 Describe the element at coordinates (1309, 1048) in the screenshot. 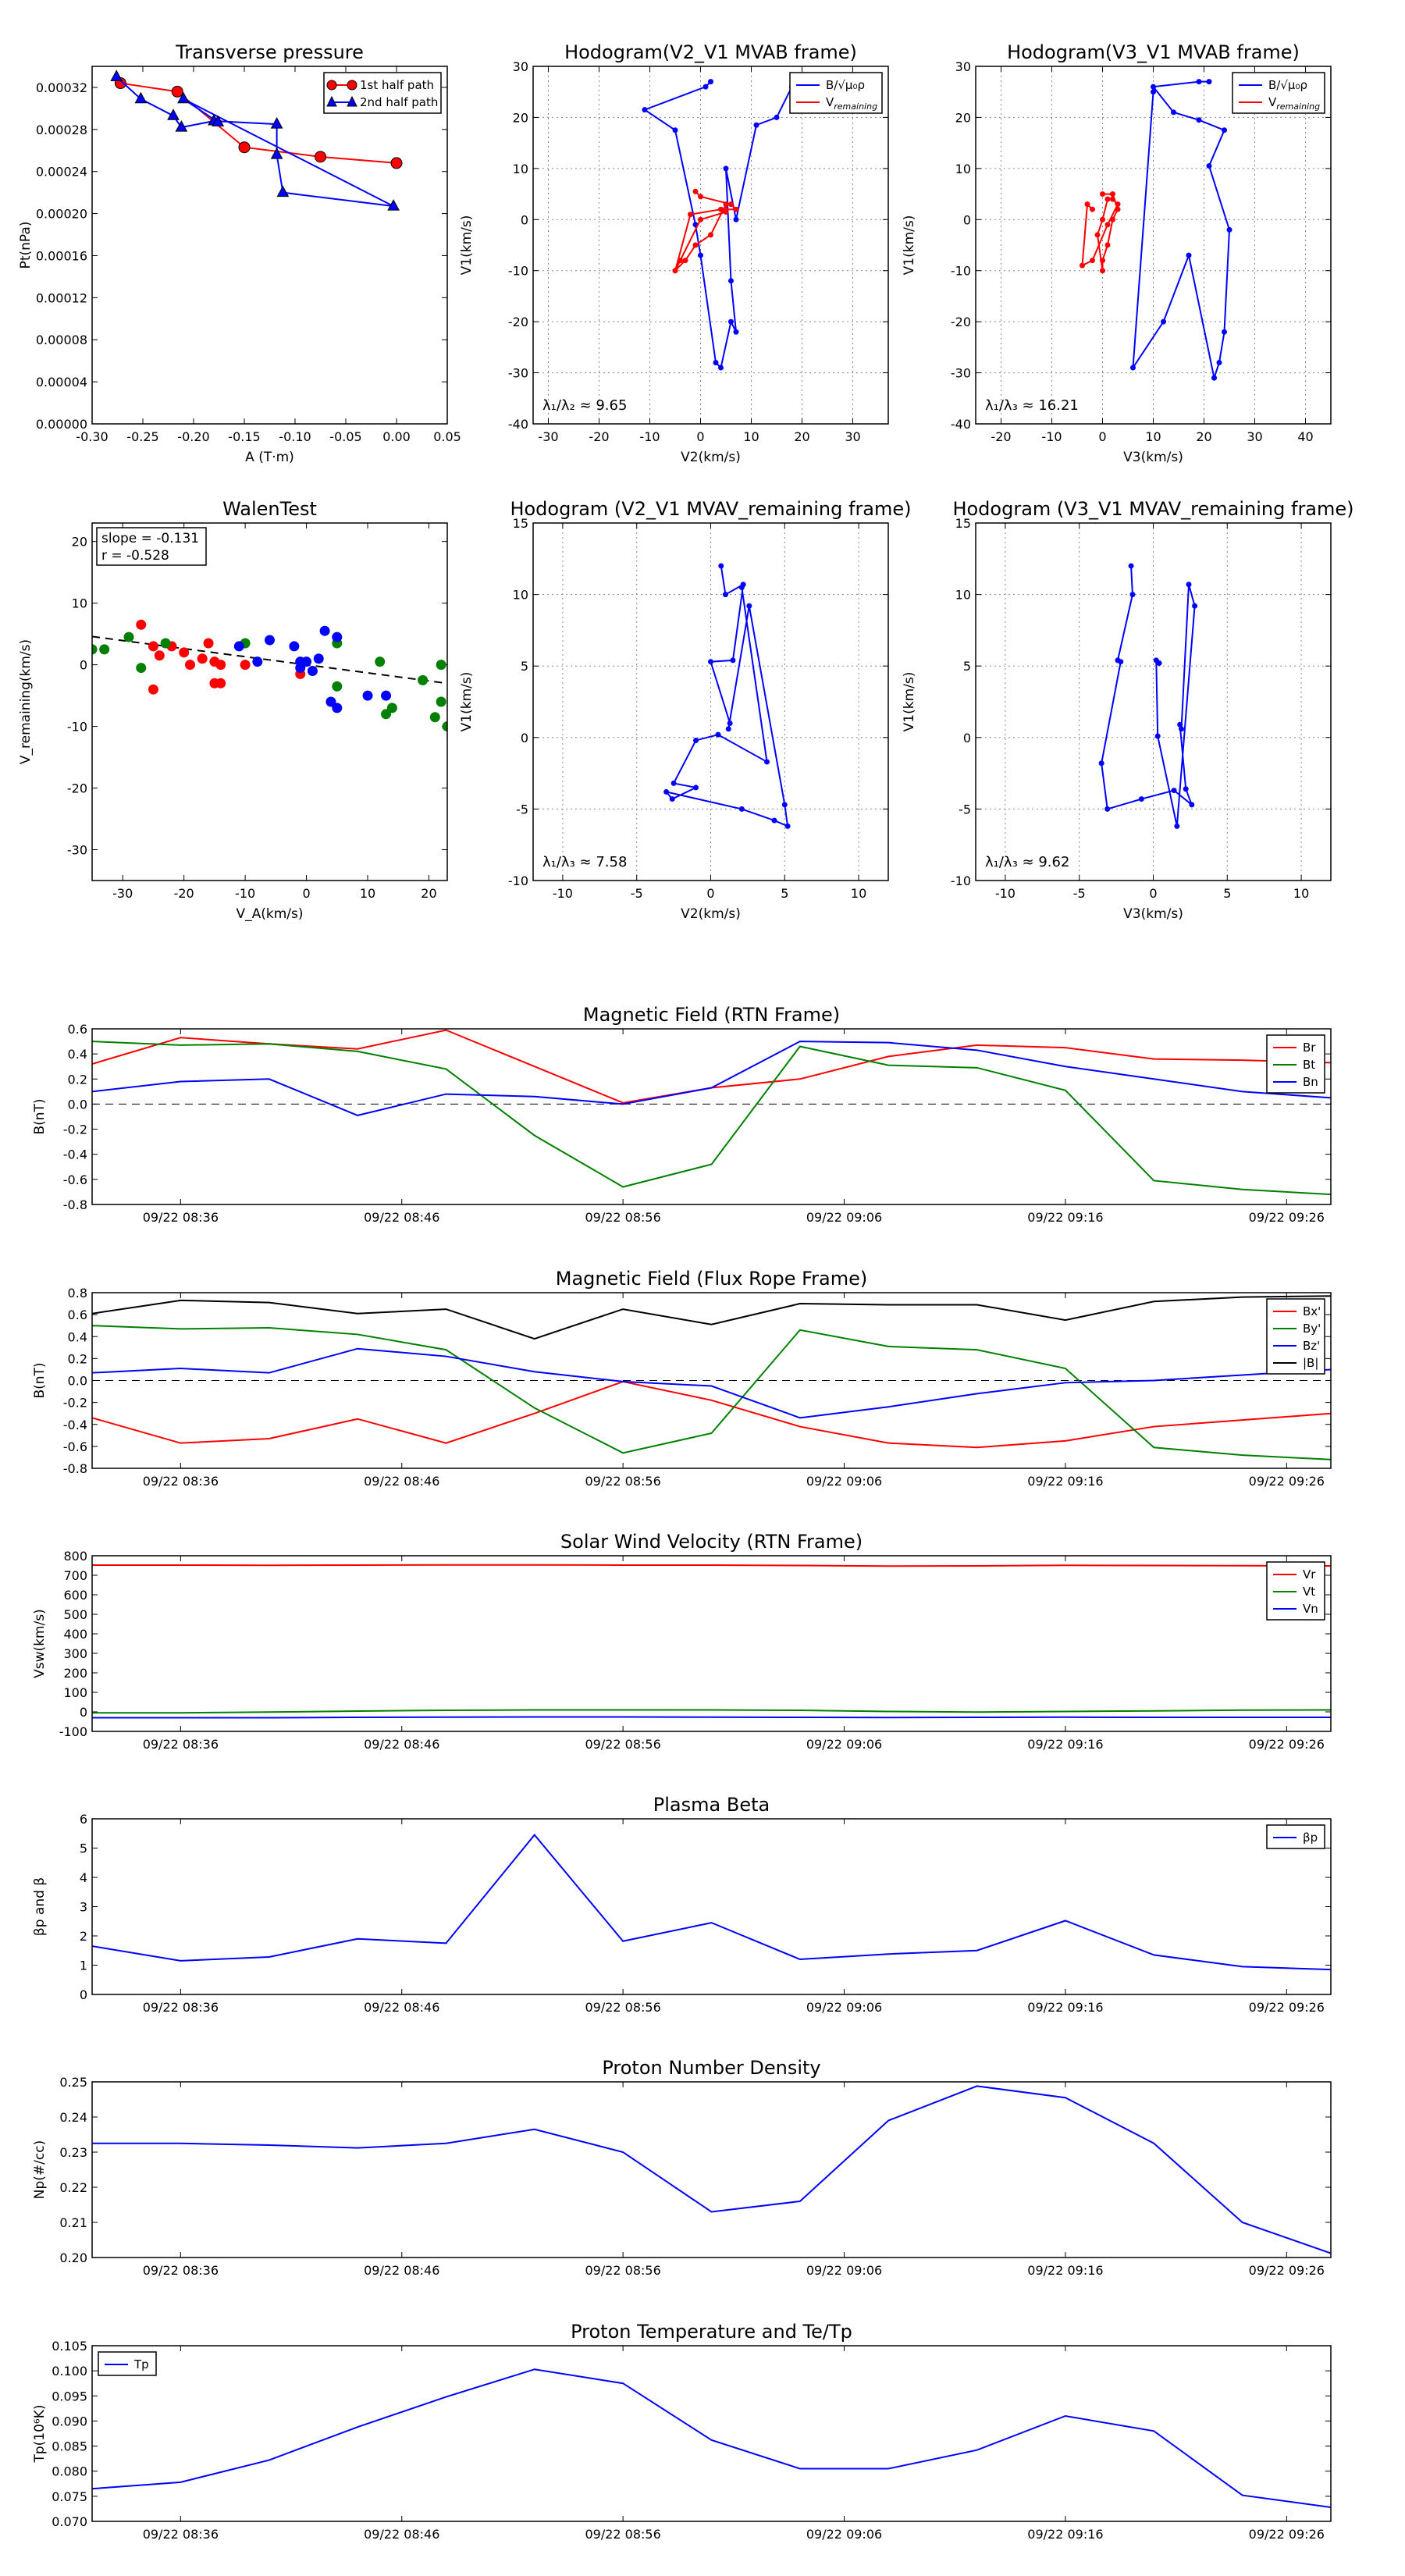

I see `legend-label: Br` at that location.